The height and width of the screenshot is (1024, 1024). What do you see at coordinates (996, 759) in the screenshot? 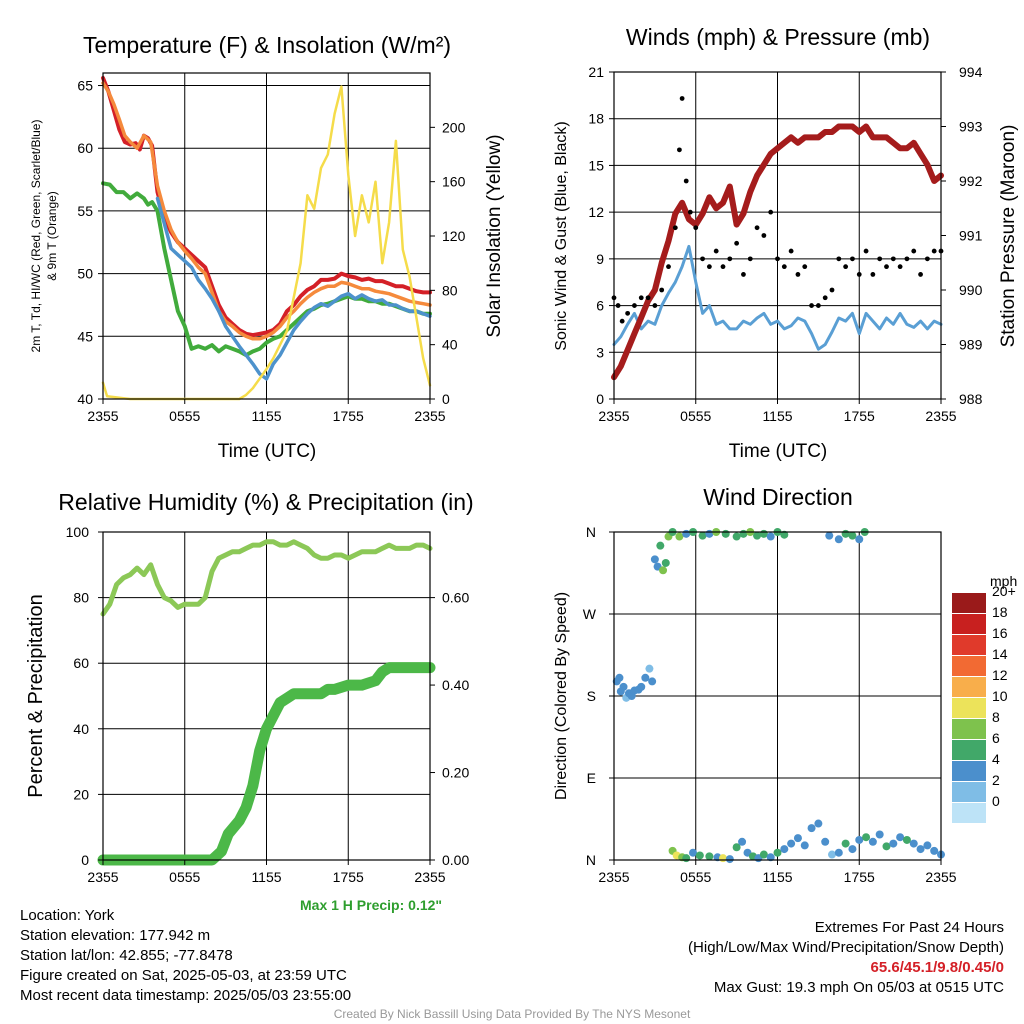
I see `speed-legend-label: 4` at bounding box center [996, 759].